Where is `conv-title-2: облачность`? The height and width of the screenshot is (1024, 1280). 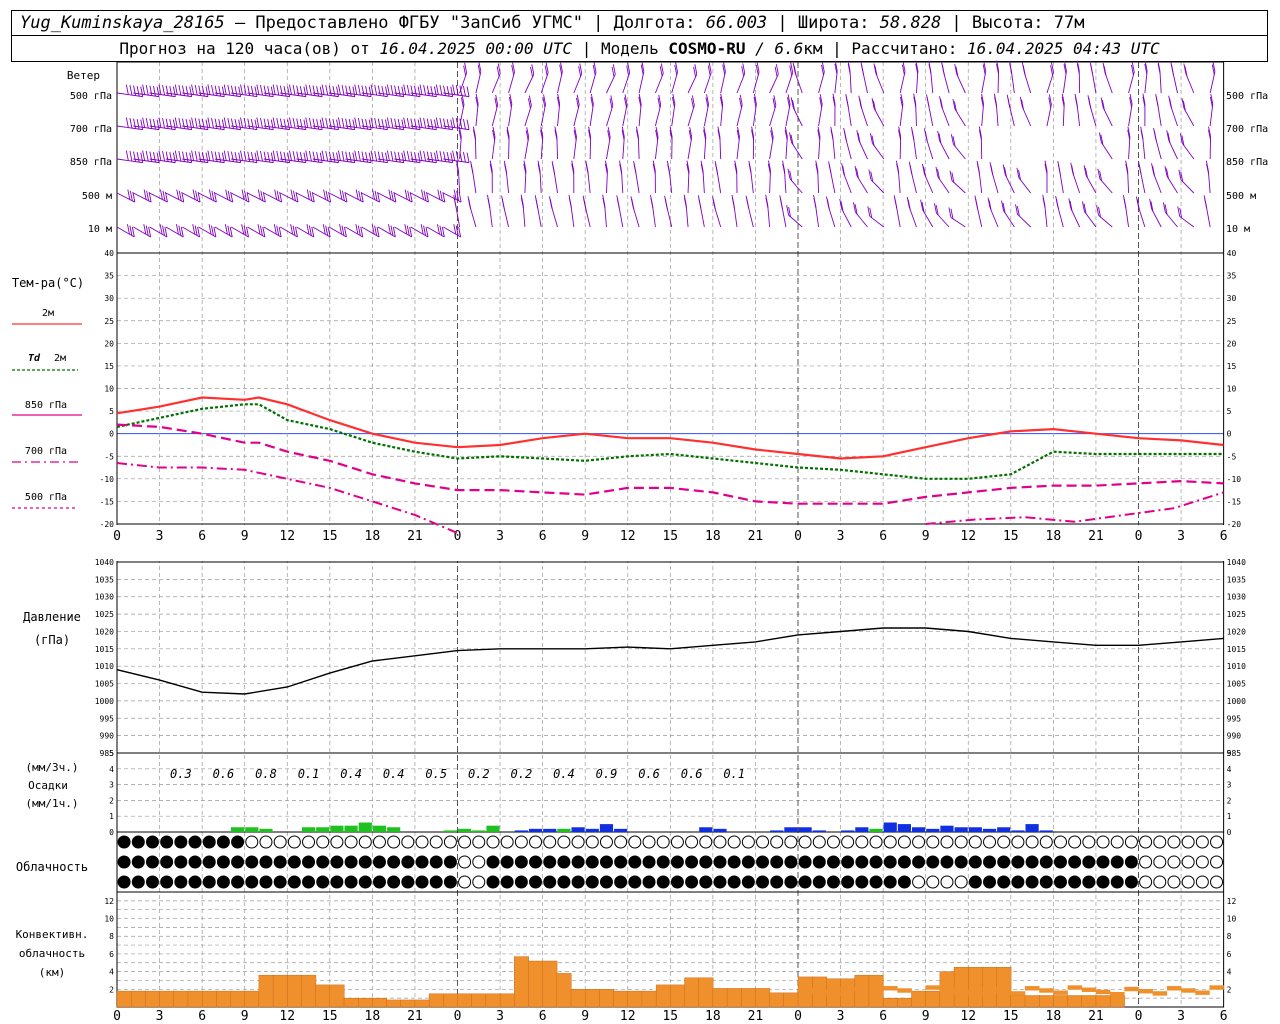 conv-title-2: облачность is located at coordinates (52, 953).